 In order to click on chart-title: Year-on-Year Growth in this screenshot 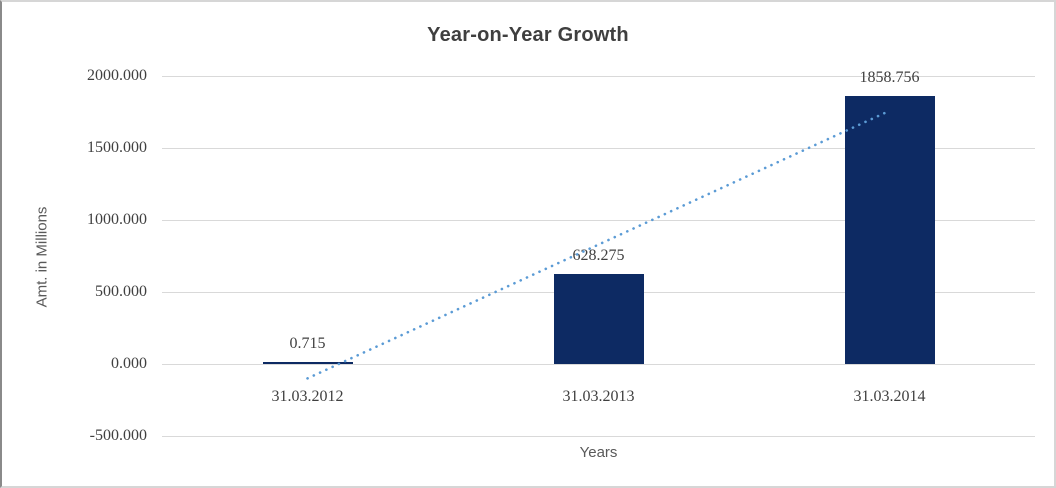, I will do `click(528, 35)`.